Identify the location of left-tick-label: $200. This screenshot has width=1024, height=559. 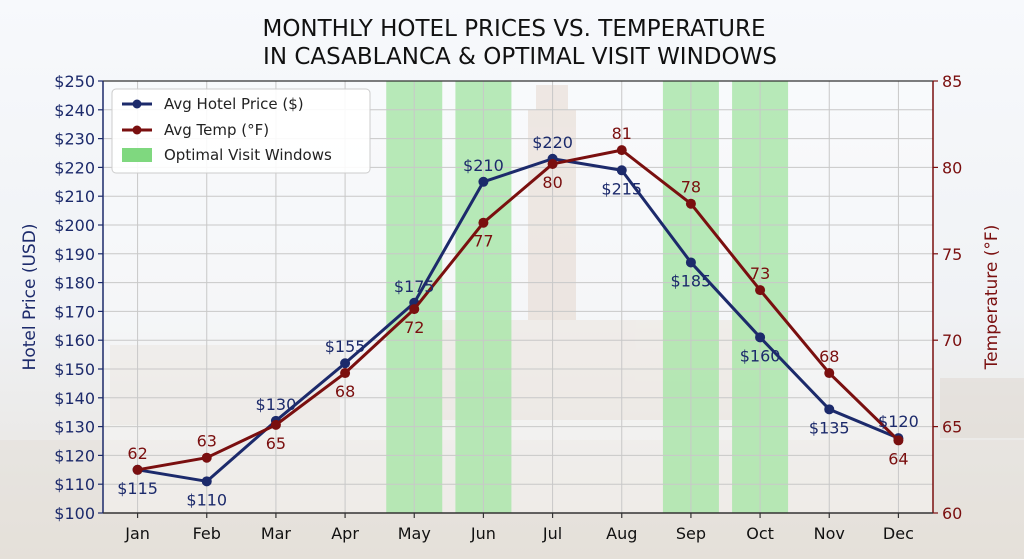
(74, 225).